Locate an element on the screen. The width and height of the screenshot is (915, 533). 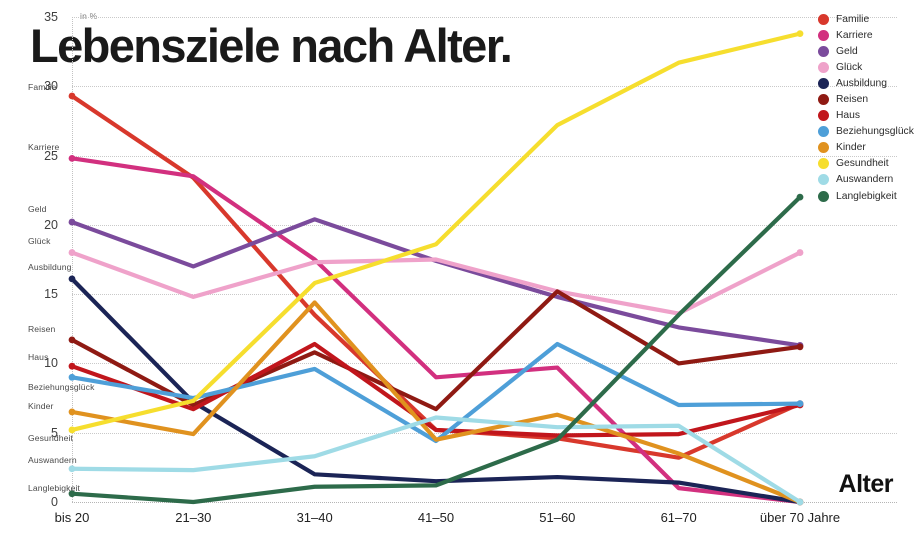
series-inline-label: Ausbildung is located at coordinates (50, 267).